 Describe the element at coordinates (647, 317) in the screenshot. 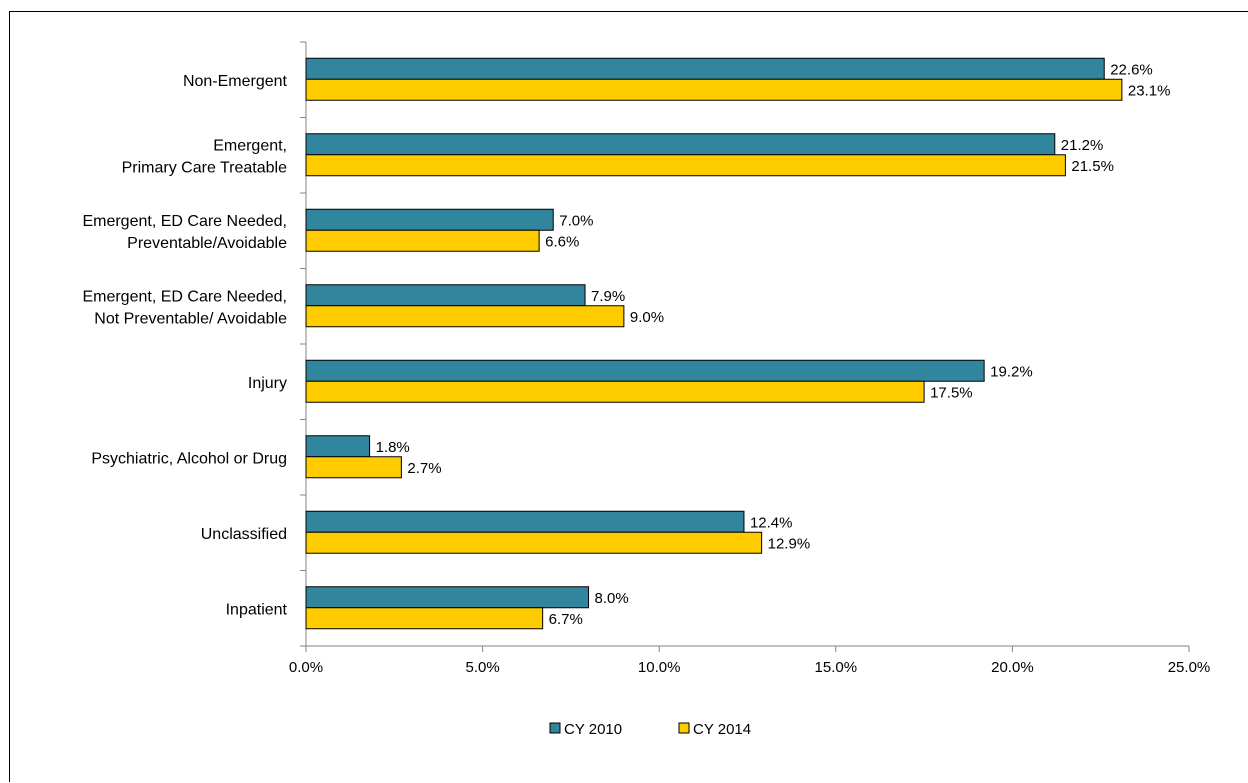

I see `data-label: 9.0%` at that location.